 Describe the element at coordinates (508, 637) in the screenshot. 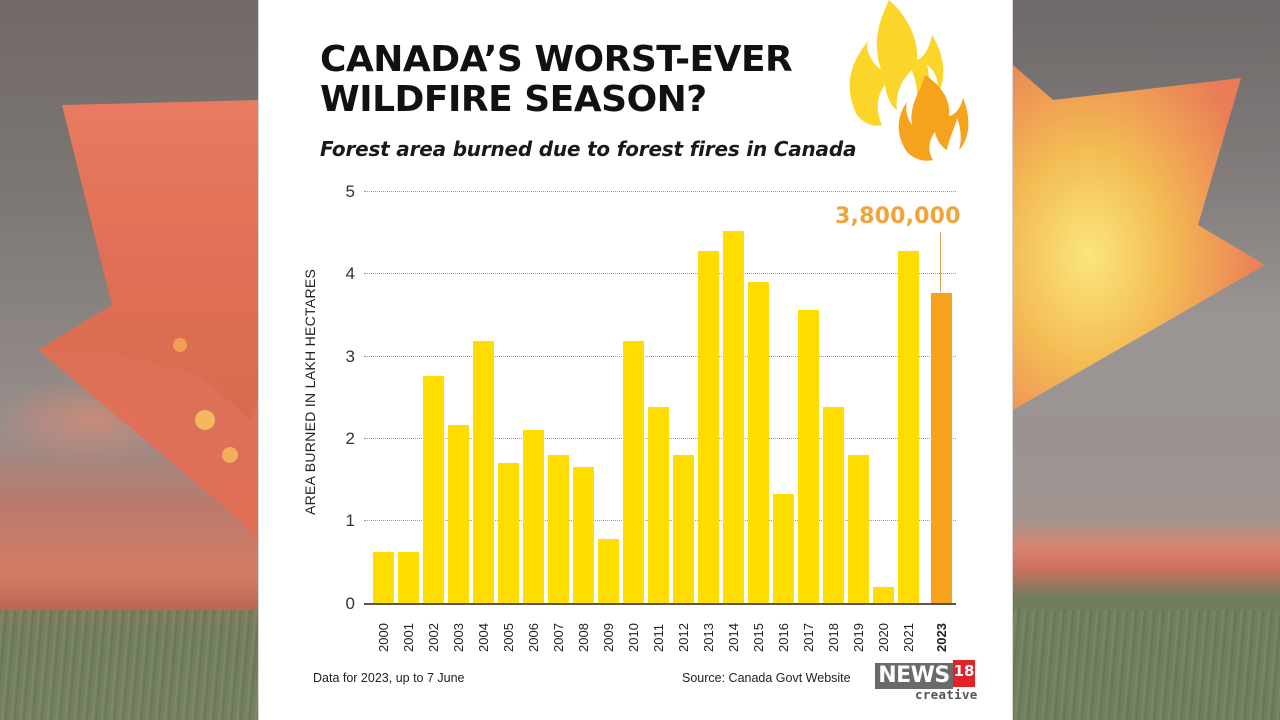

I see `x-tick-2005: 2005` at that location.